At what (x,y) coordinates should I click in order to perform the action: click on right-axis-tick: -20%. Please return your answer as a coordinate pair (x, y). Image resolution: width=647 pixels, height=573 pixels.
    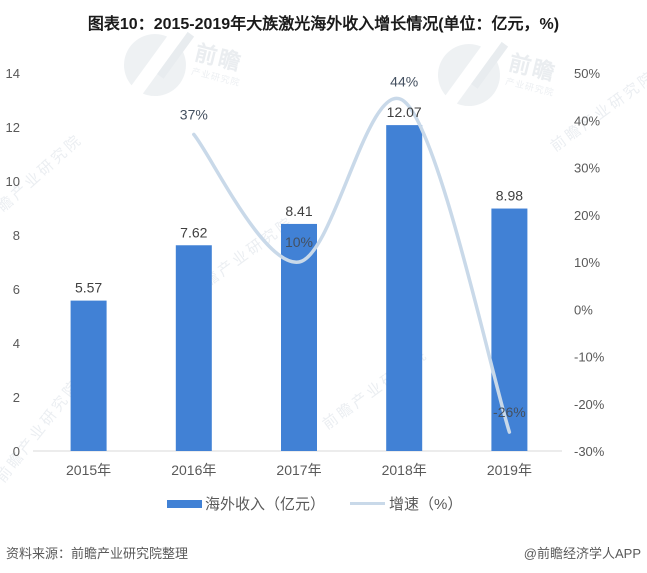
    Looking at the image, I should click on (589, 404).